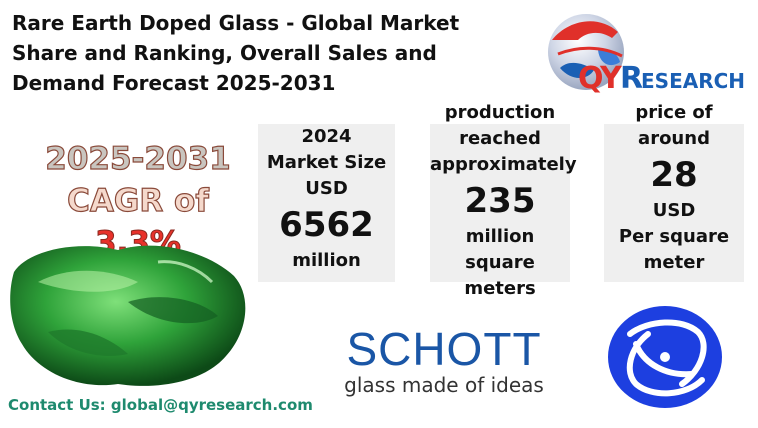 This screenshot has height=428, width=758. I want to click on price-label-1: price of, so click(674, 112).